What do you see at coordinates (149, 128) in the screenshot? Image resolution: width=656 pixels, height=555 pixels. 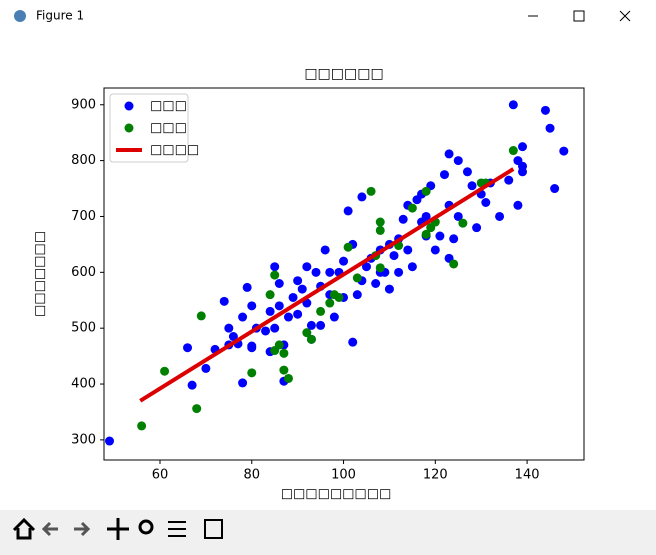 I see `legend` at bounding box center [149, 128].